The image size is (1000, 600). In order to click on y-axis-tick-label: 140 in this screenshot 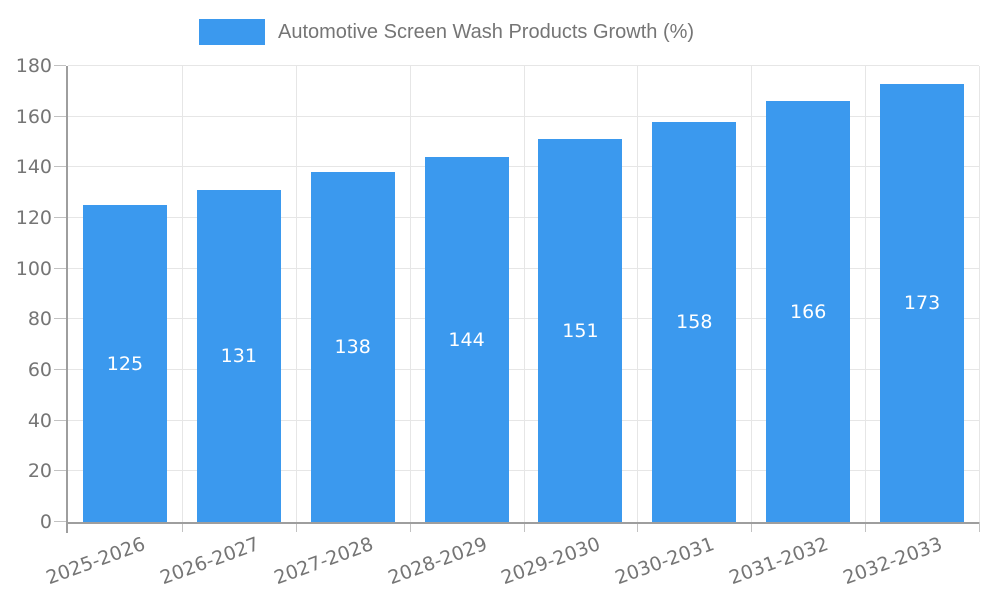, I will do `click(33, 167)`.